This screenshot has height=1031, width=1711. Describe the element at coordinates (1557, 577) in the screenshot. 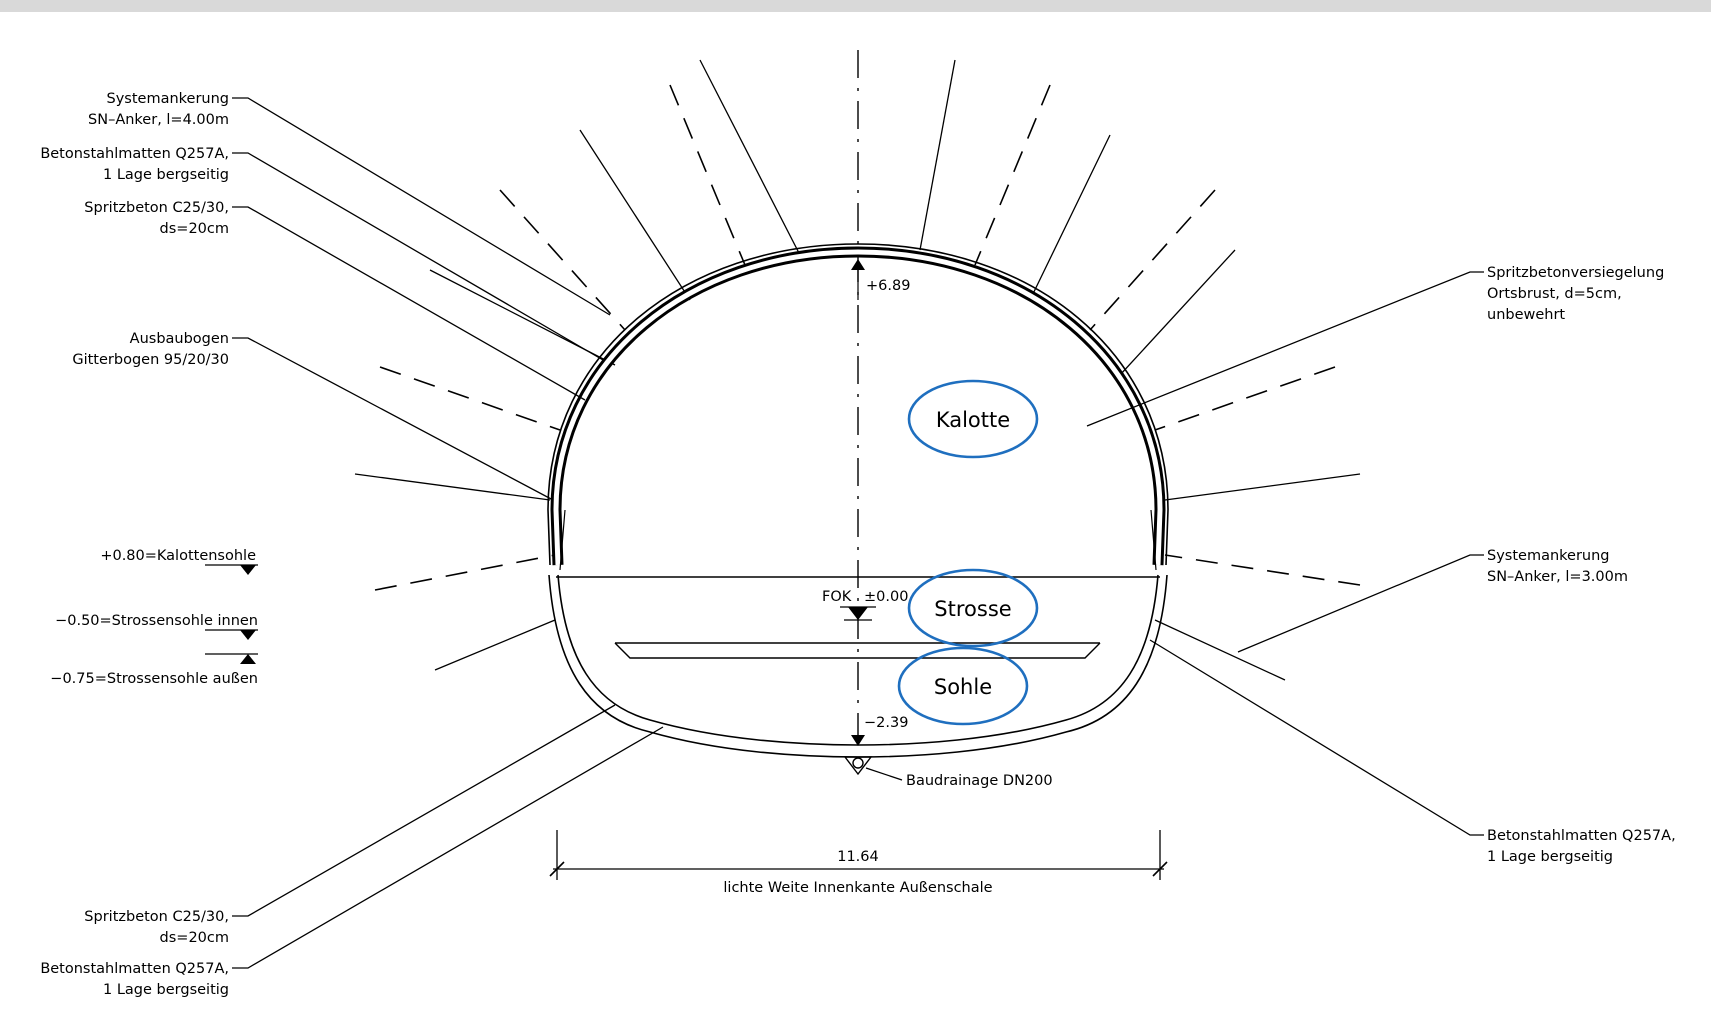

I see `label-systemankerung-right-2: SN–Anker, l=3.00m` at that location.